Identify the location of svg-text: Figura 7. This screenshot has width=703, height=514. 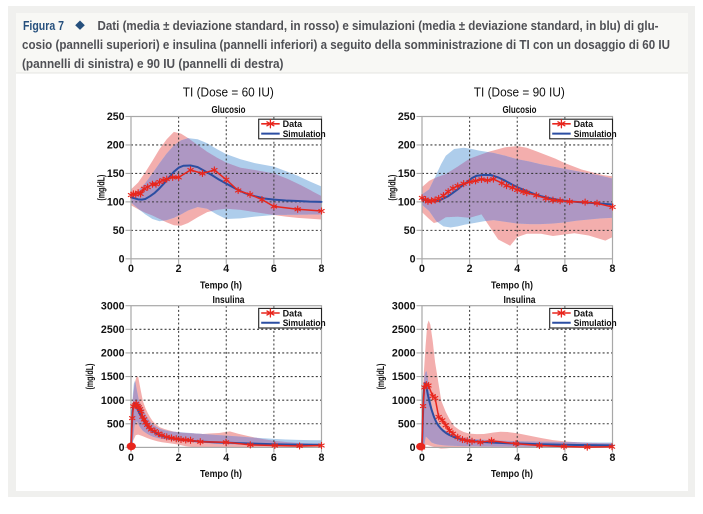
(43, 25).